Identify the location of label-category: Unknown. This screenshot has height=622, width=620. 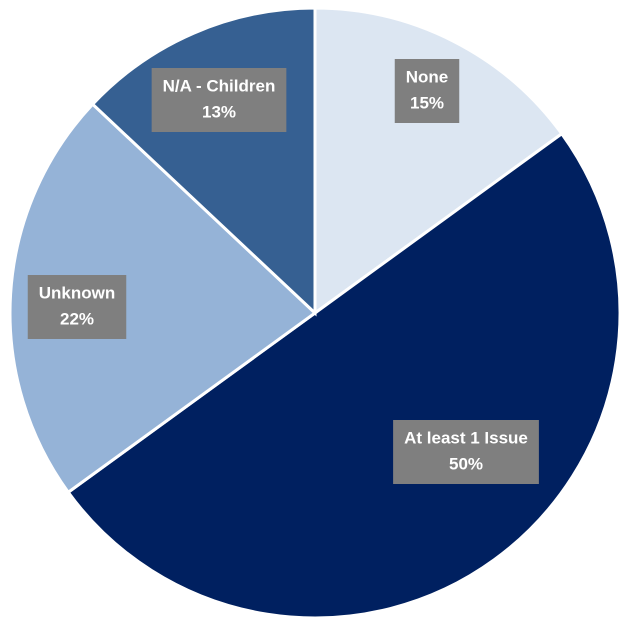
(77, 292).